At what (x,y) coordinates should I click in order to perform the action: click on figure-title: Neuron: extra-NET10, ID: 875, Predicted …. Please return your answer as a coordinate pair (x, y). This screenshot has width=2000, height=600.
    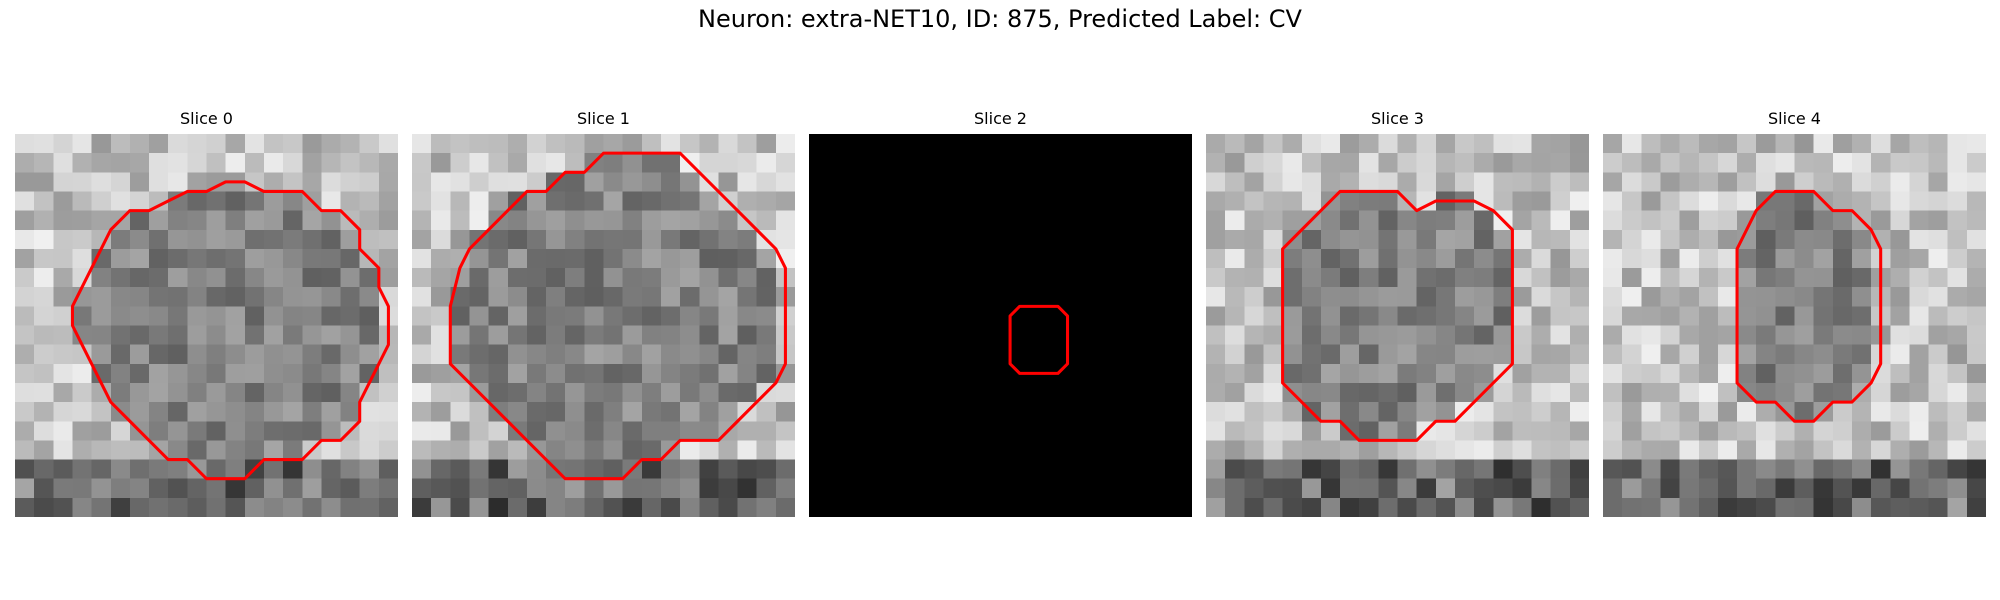
    Looking at the image, I should click on (1000, 19).